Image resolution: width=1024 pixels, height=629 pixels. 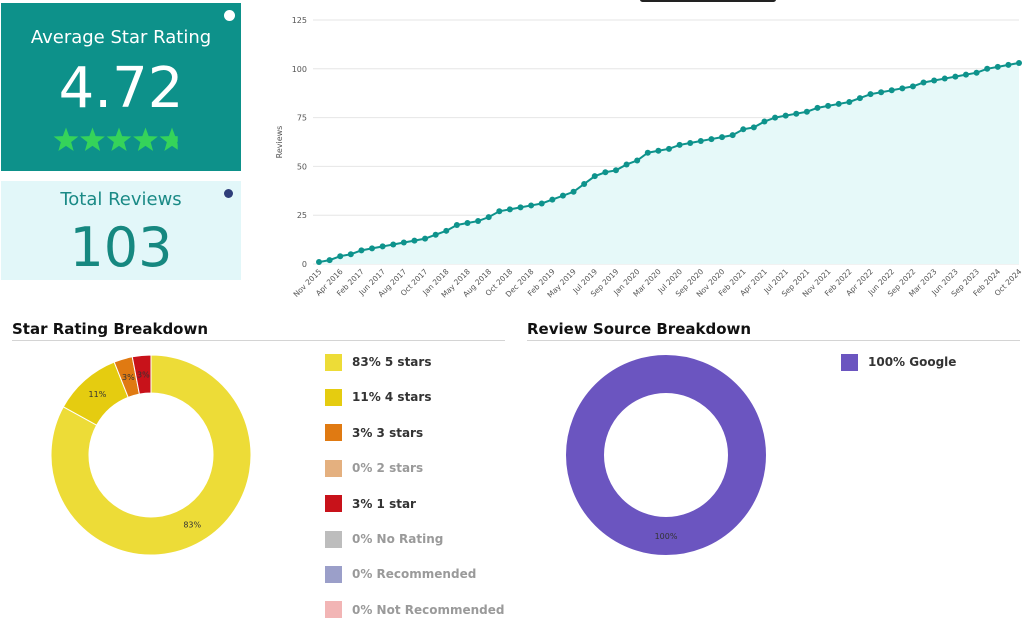 I want to click on slice-5-stars, so click(x=151, y=455).